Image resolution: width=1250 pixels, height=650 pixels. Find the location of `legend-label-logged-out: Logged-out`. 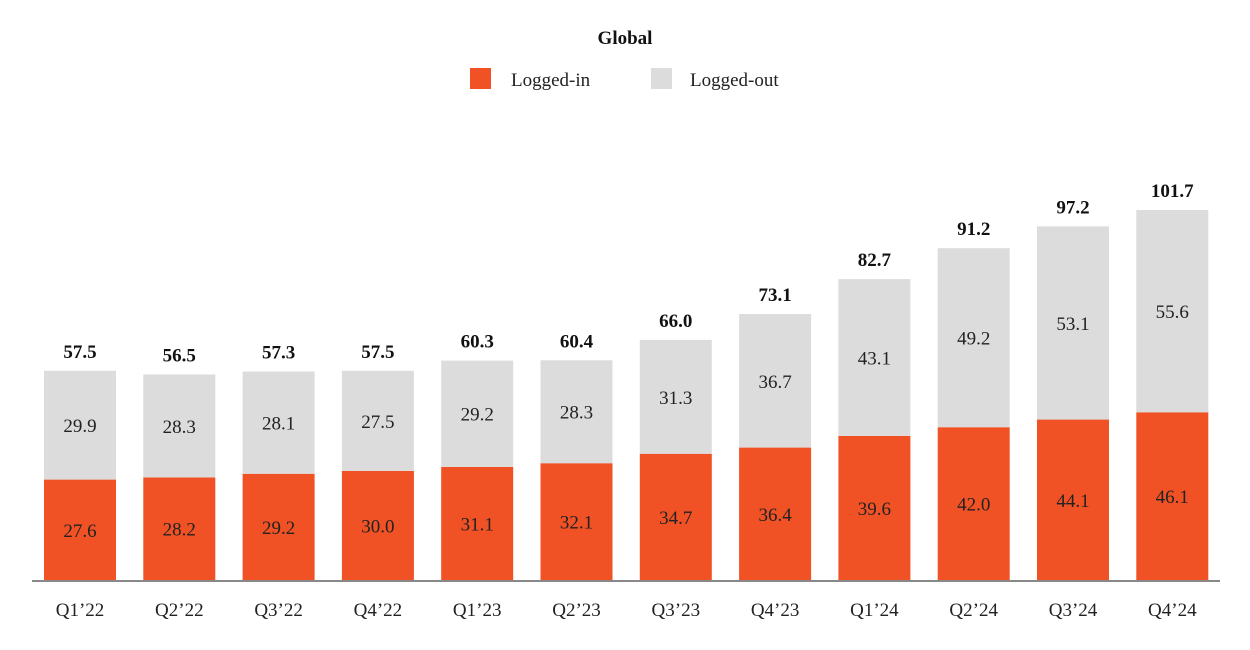

legend-label-logged-out: Logged-out is located at coordinates (734, 80).